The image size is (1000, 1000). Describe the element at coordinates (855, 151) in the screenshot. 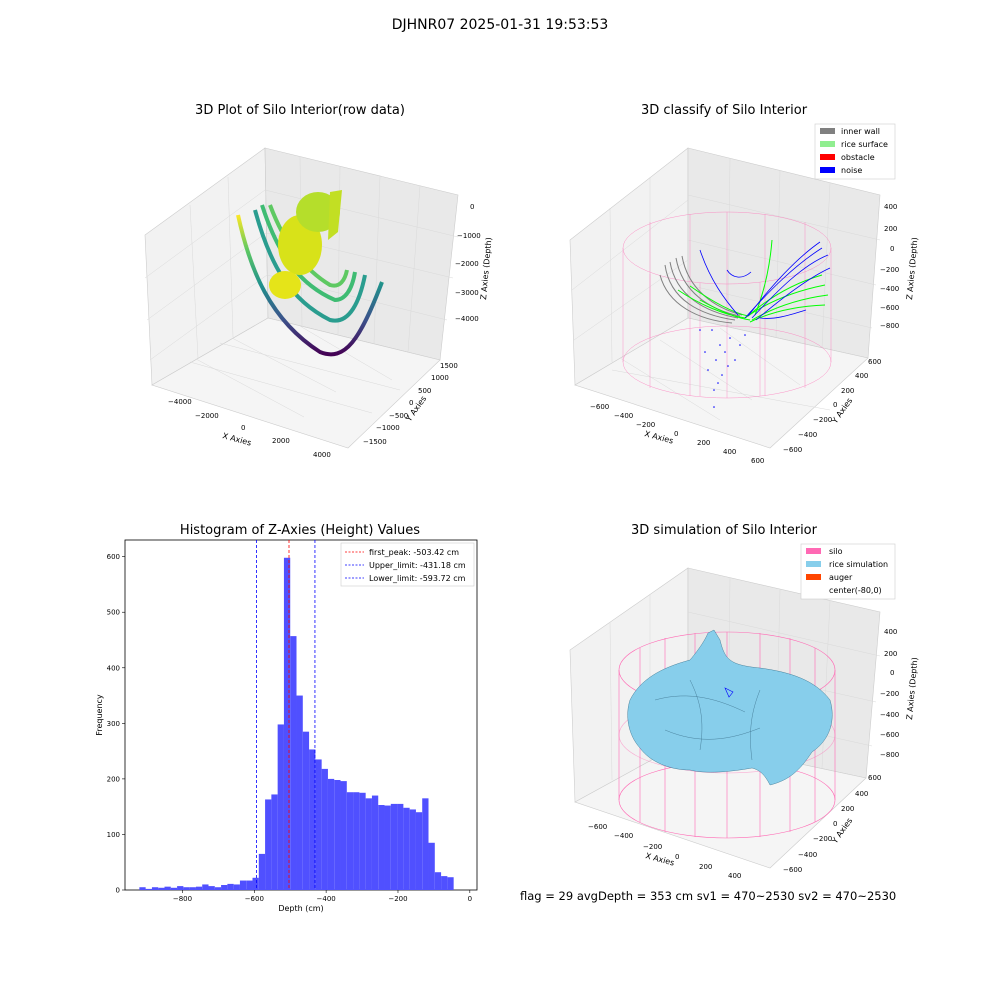

I see `classify-legend: inner wall rice surface obstacle noise` at that location.